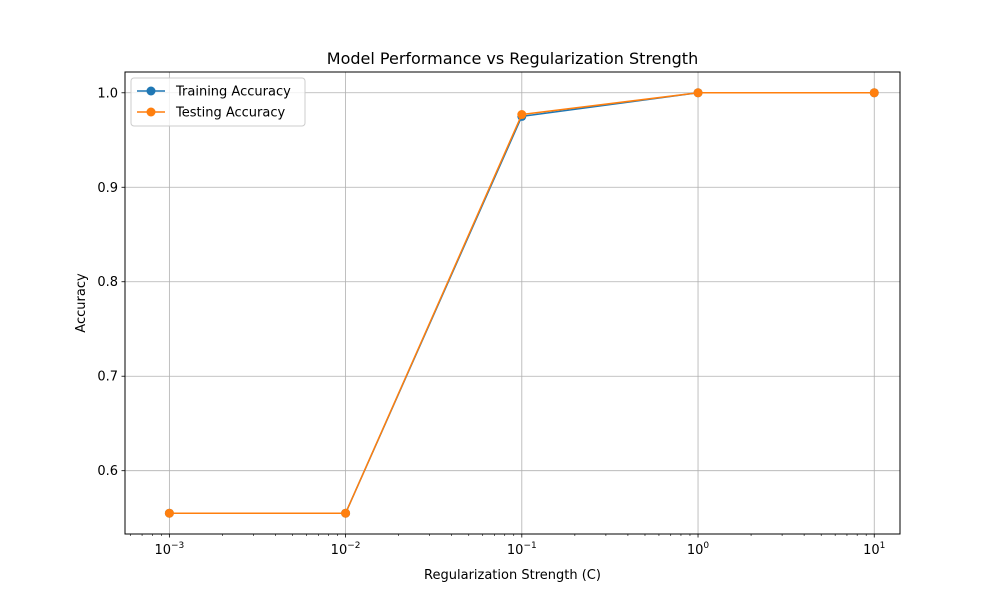 The width and height of the screenshot is (1000, 600). I want to click on y-tick-label: 0.7, so click(107, 377).